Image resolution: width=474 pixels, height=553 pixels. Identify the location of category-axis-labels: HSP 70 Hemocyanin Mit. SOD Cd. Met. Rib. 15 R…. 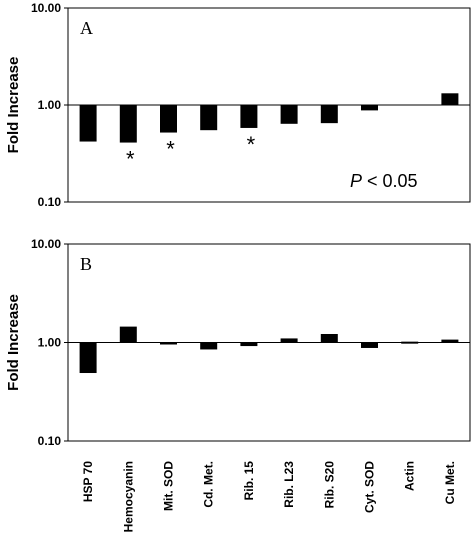
(269, 497).